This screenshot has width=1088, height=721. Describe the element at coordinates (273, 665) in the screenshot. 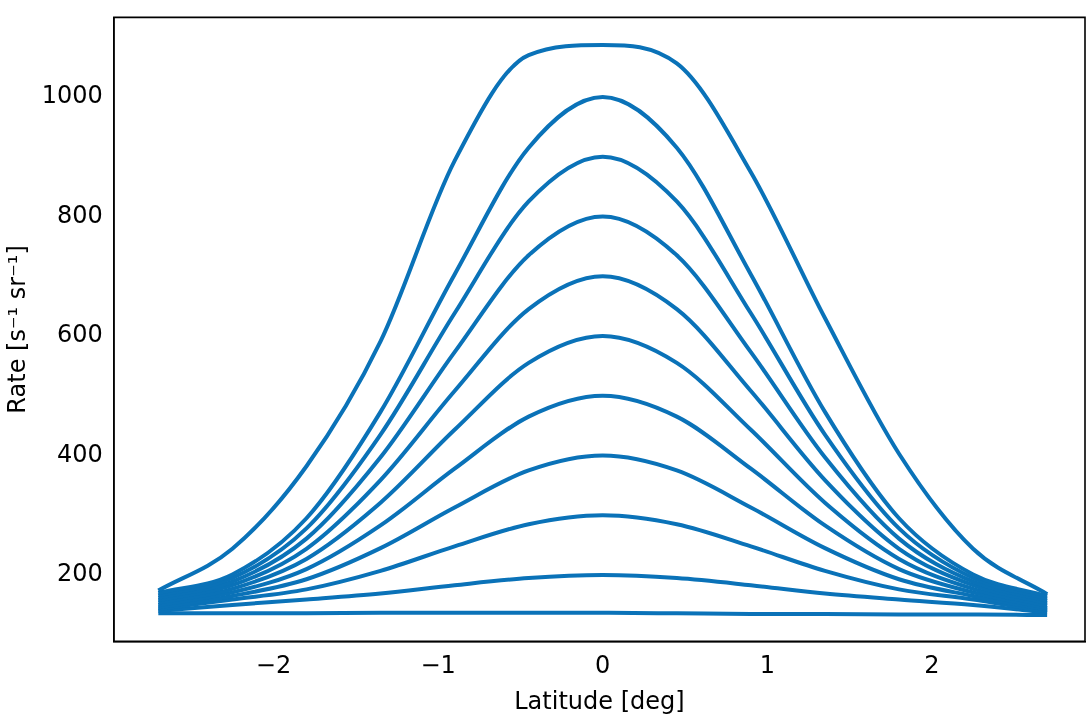

I see `x-tick-label: −2` at that location.